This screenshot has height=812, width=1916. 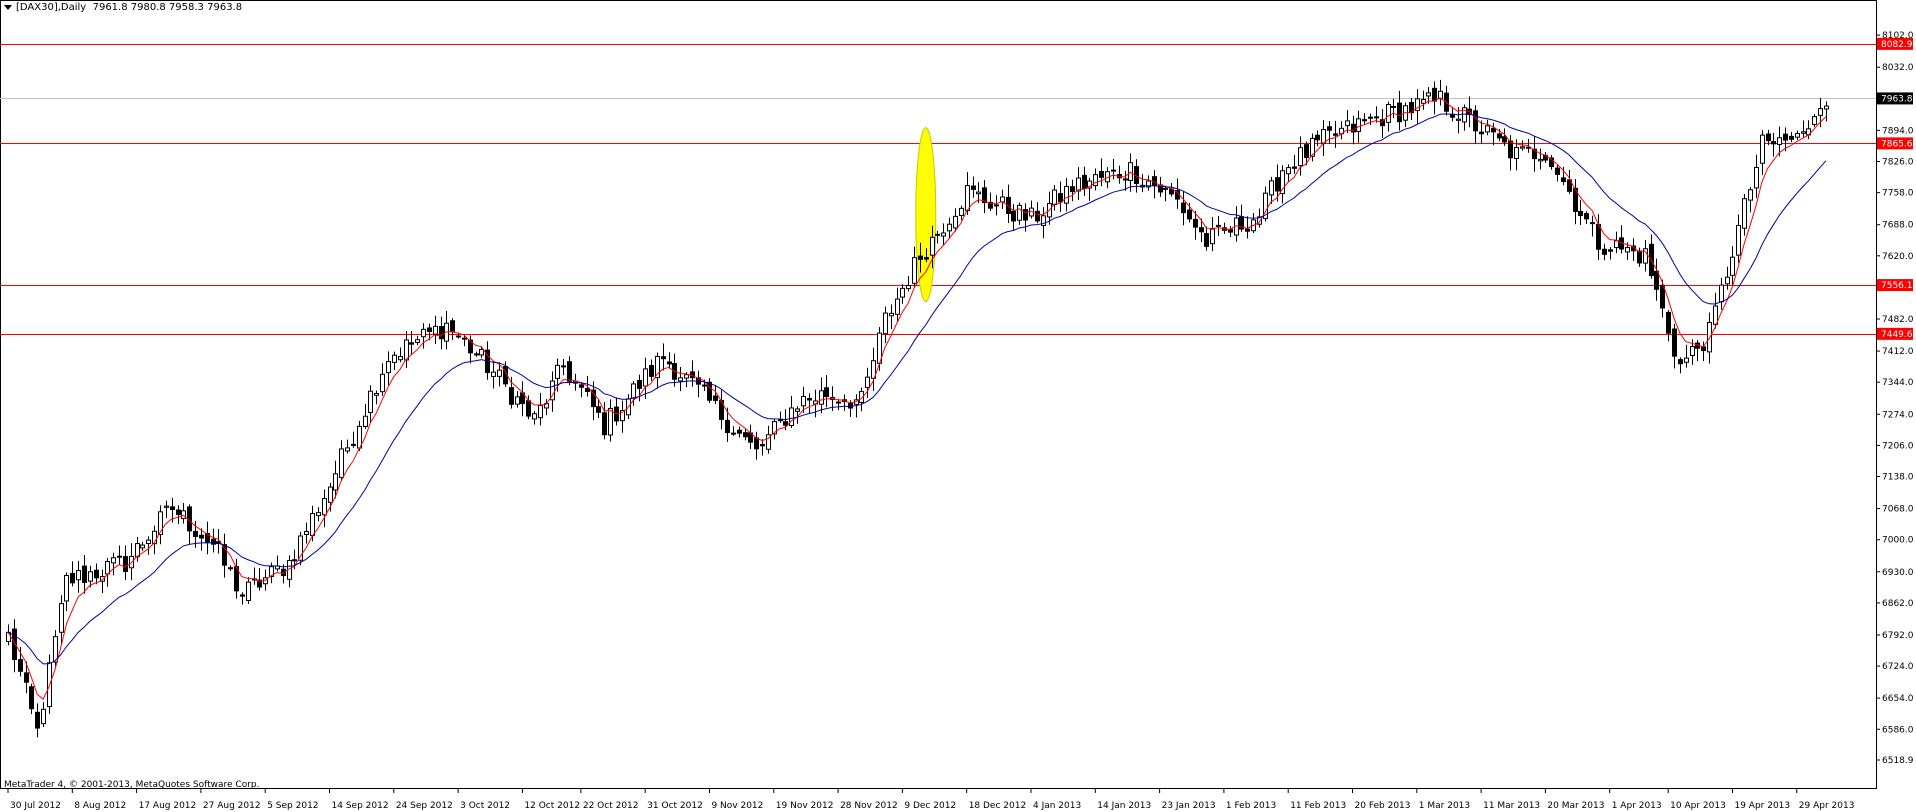 What do you see at coordinates (1898, 667) in the screenshot?
I see `price-tick-label: 6724.0` at bounding box center [1898, 667].